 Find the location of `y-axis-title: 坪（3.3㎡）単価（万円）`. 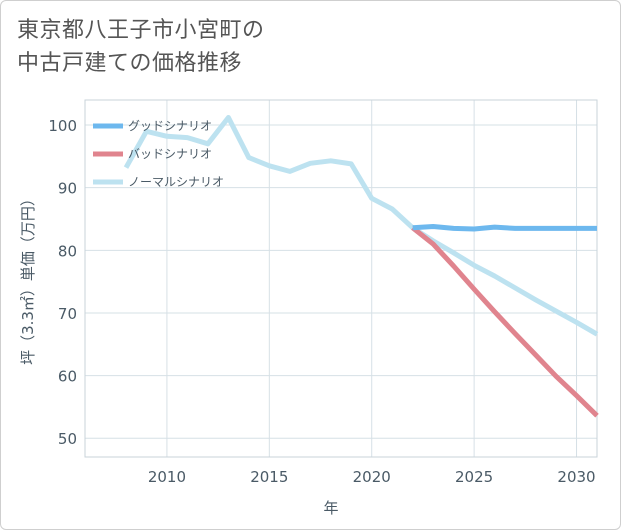

y-axis-title: 坪（3.3㎡）単価（万円） is located at coordinates (28, 278).